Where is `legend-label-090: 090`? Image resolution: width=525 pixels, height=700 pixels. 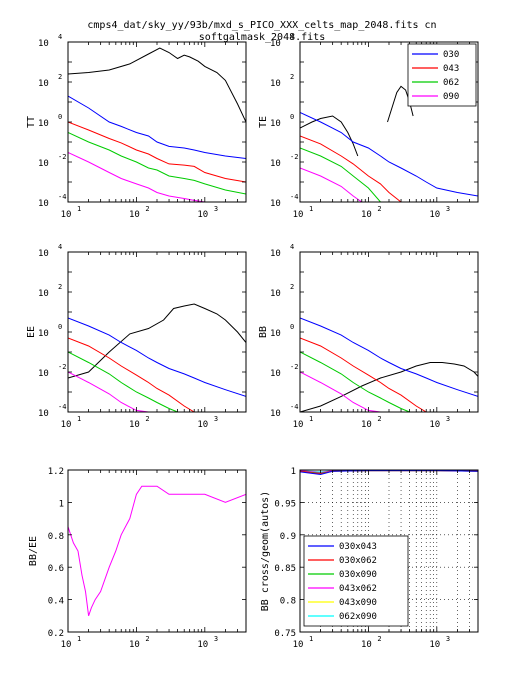 legend-label-090: 090 is located at coordinates (451, 97).